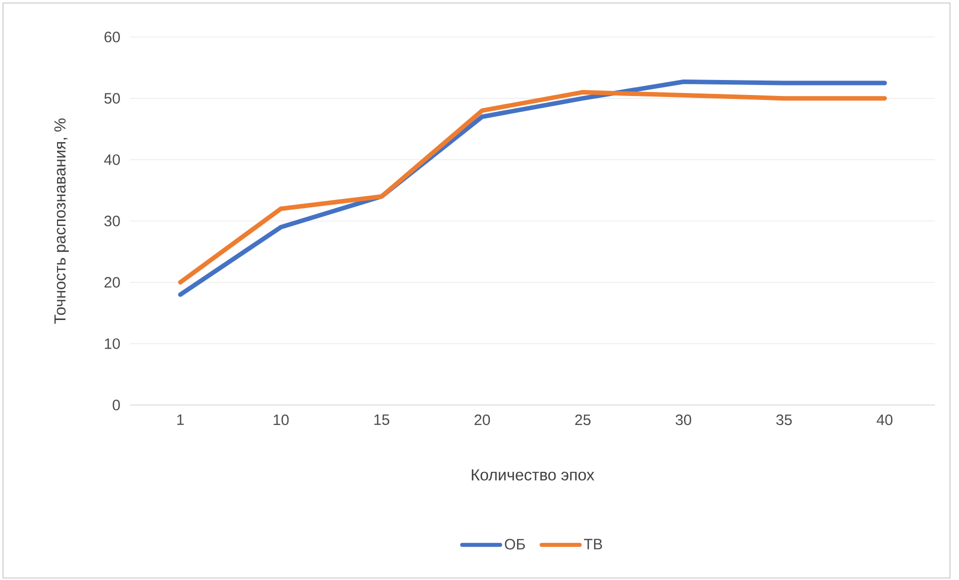  Describe the element at coordinates (593, 544) in the screenshot. I see `legend-label: ТВ` at that location.